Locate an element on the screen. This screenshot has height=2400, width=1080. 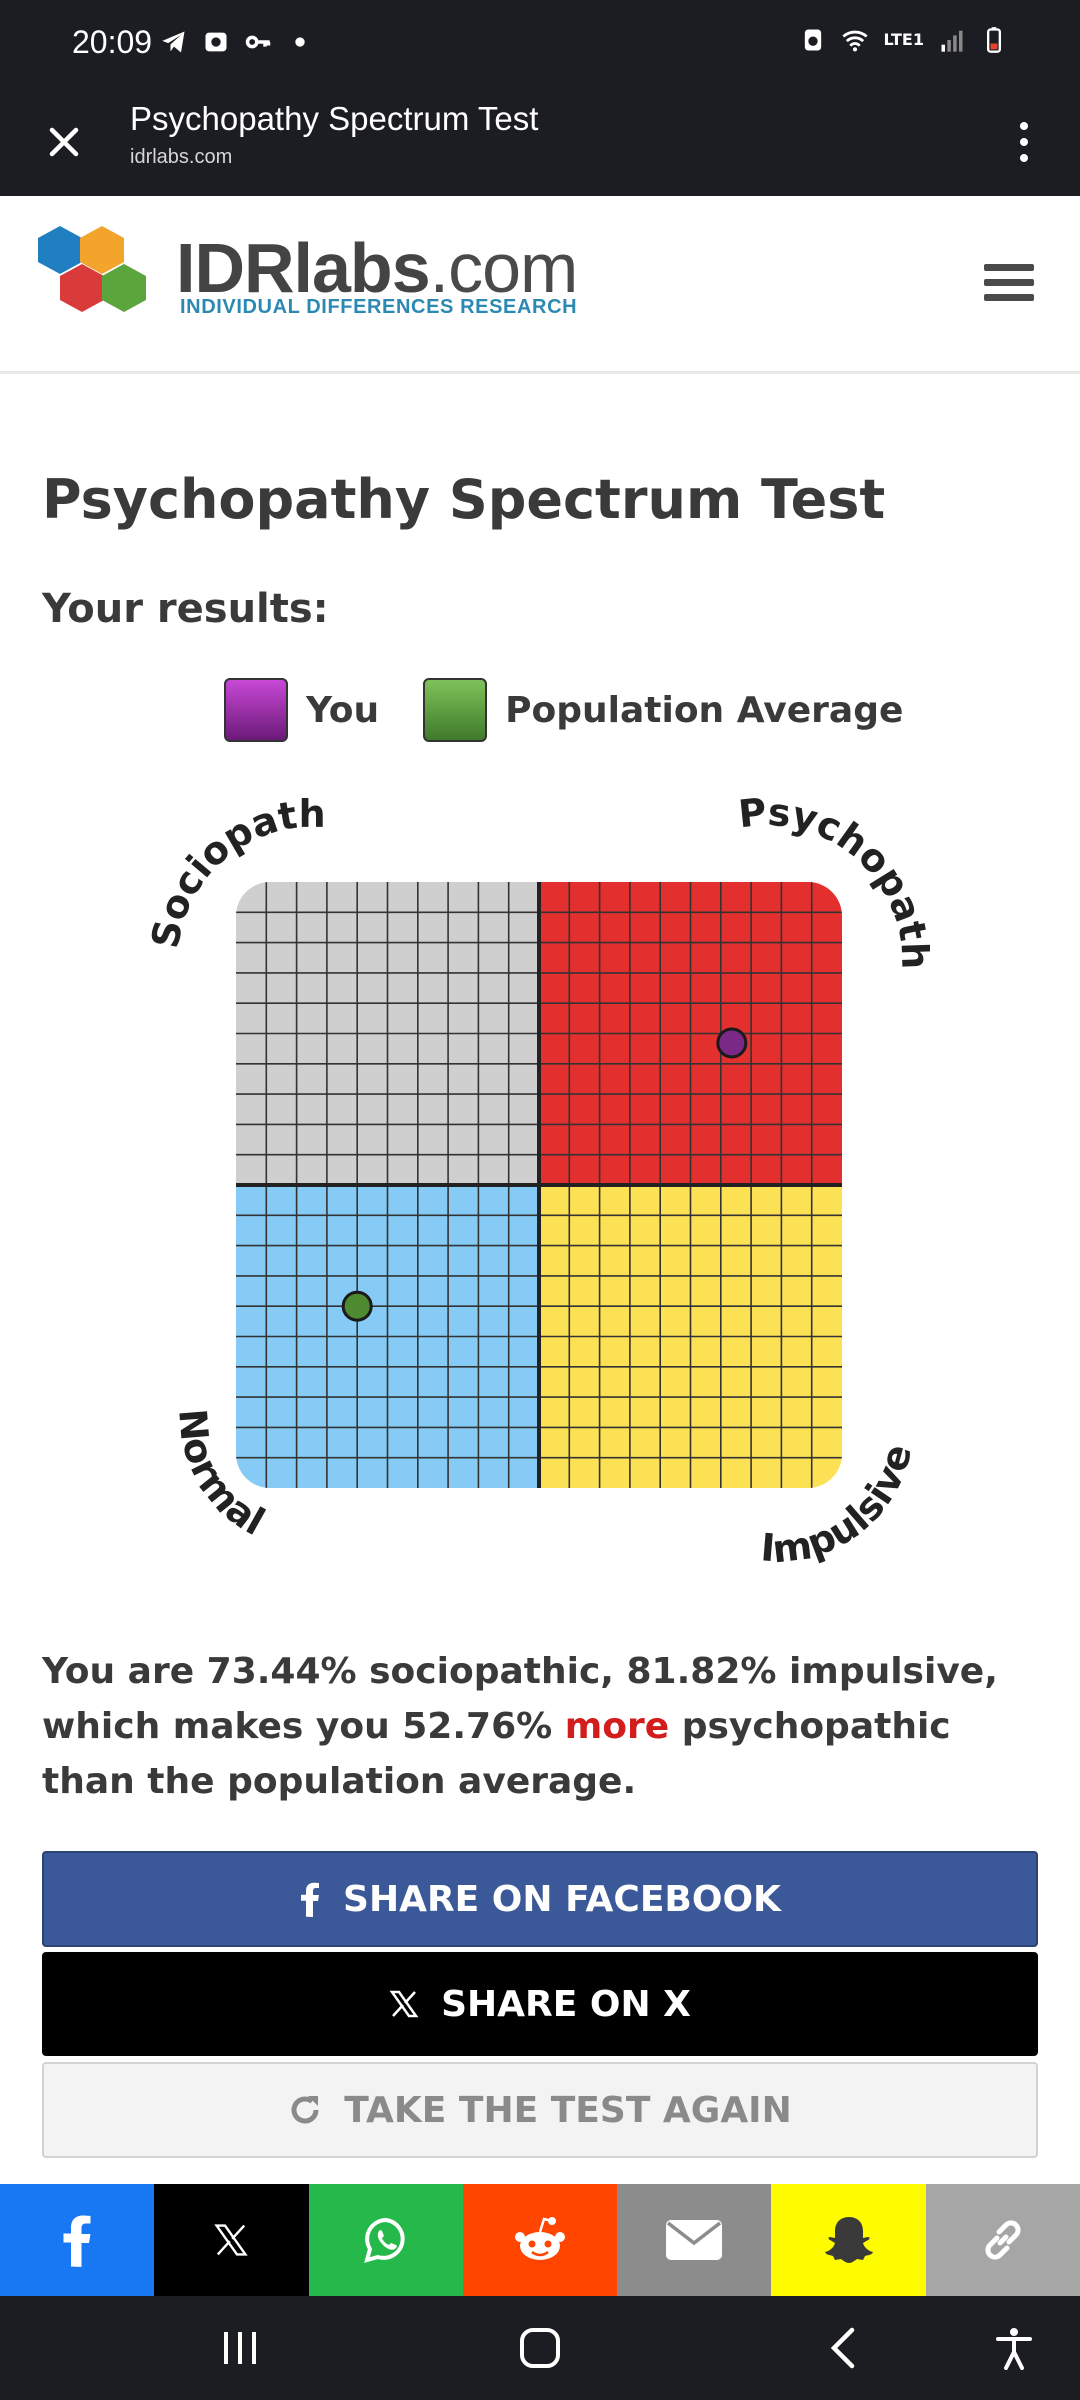
hamburger-menu-icon is located at coordinates (1009, 285).